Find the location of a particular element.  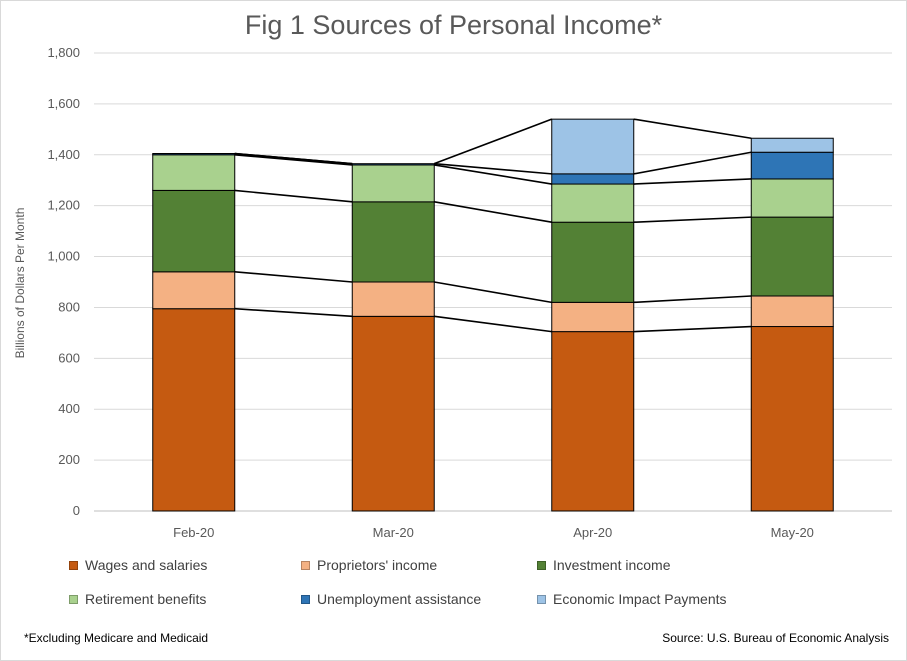

y-tick-label: 1,200 is located at coordinates (63, 205).